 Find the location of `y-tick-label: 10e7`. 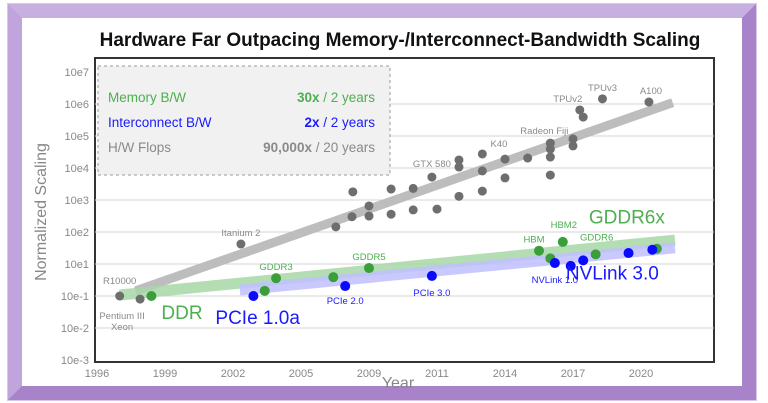

y-tick-label: 10e7 is located at coordinates (77, 73).